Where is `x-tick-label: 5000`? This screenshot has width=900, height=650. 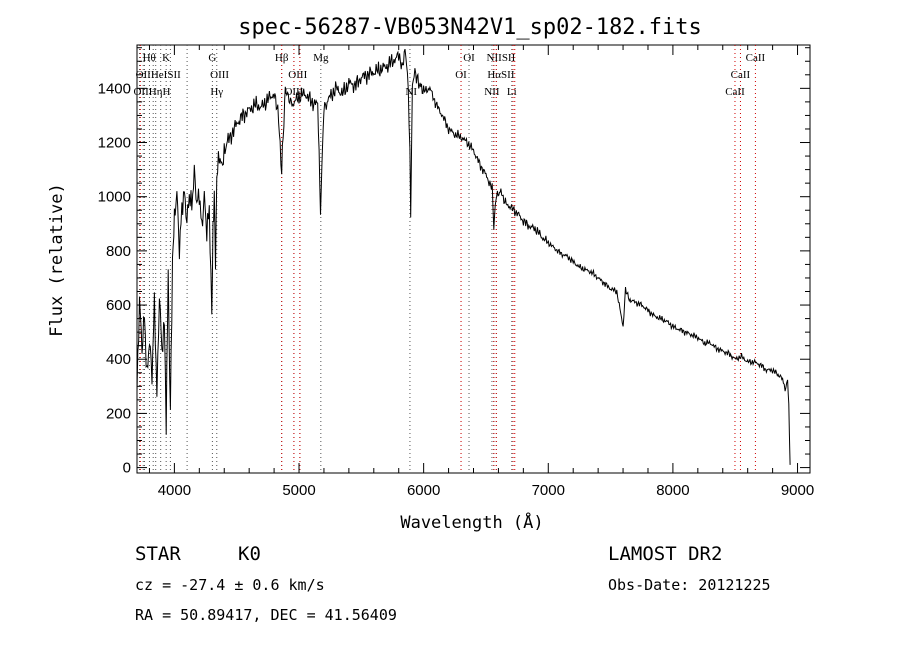
x-tick-label: 5000 is located at coordinates (298, 490).